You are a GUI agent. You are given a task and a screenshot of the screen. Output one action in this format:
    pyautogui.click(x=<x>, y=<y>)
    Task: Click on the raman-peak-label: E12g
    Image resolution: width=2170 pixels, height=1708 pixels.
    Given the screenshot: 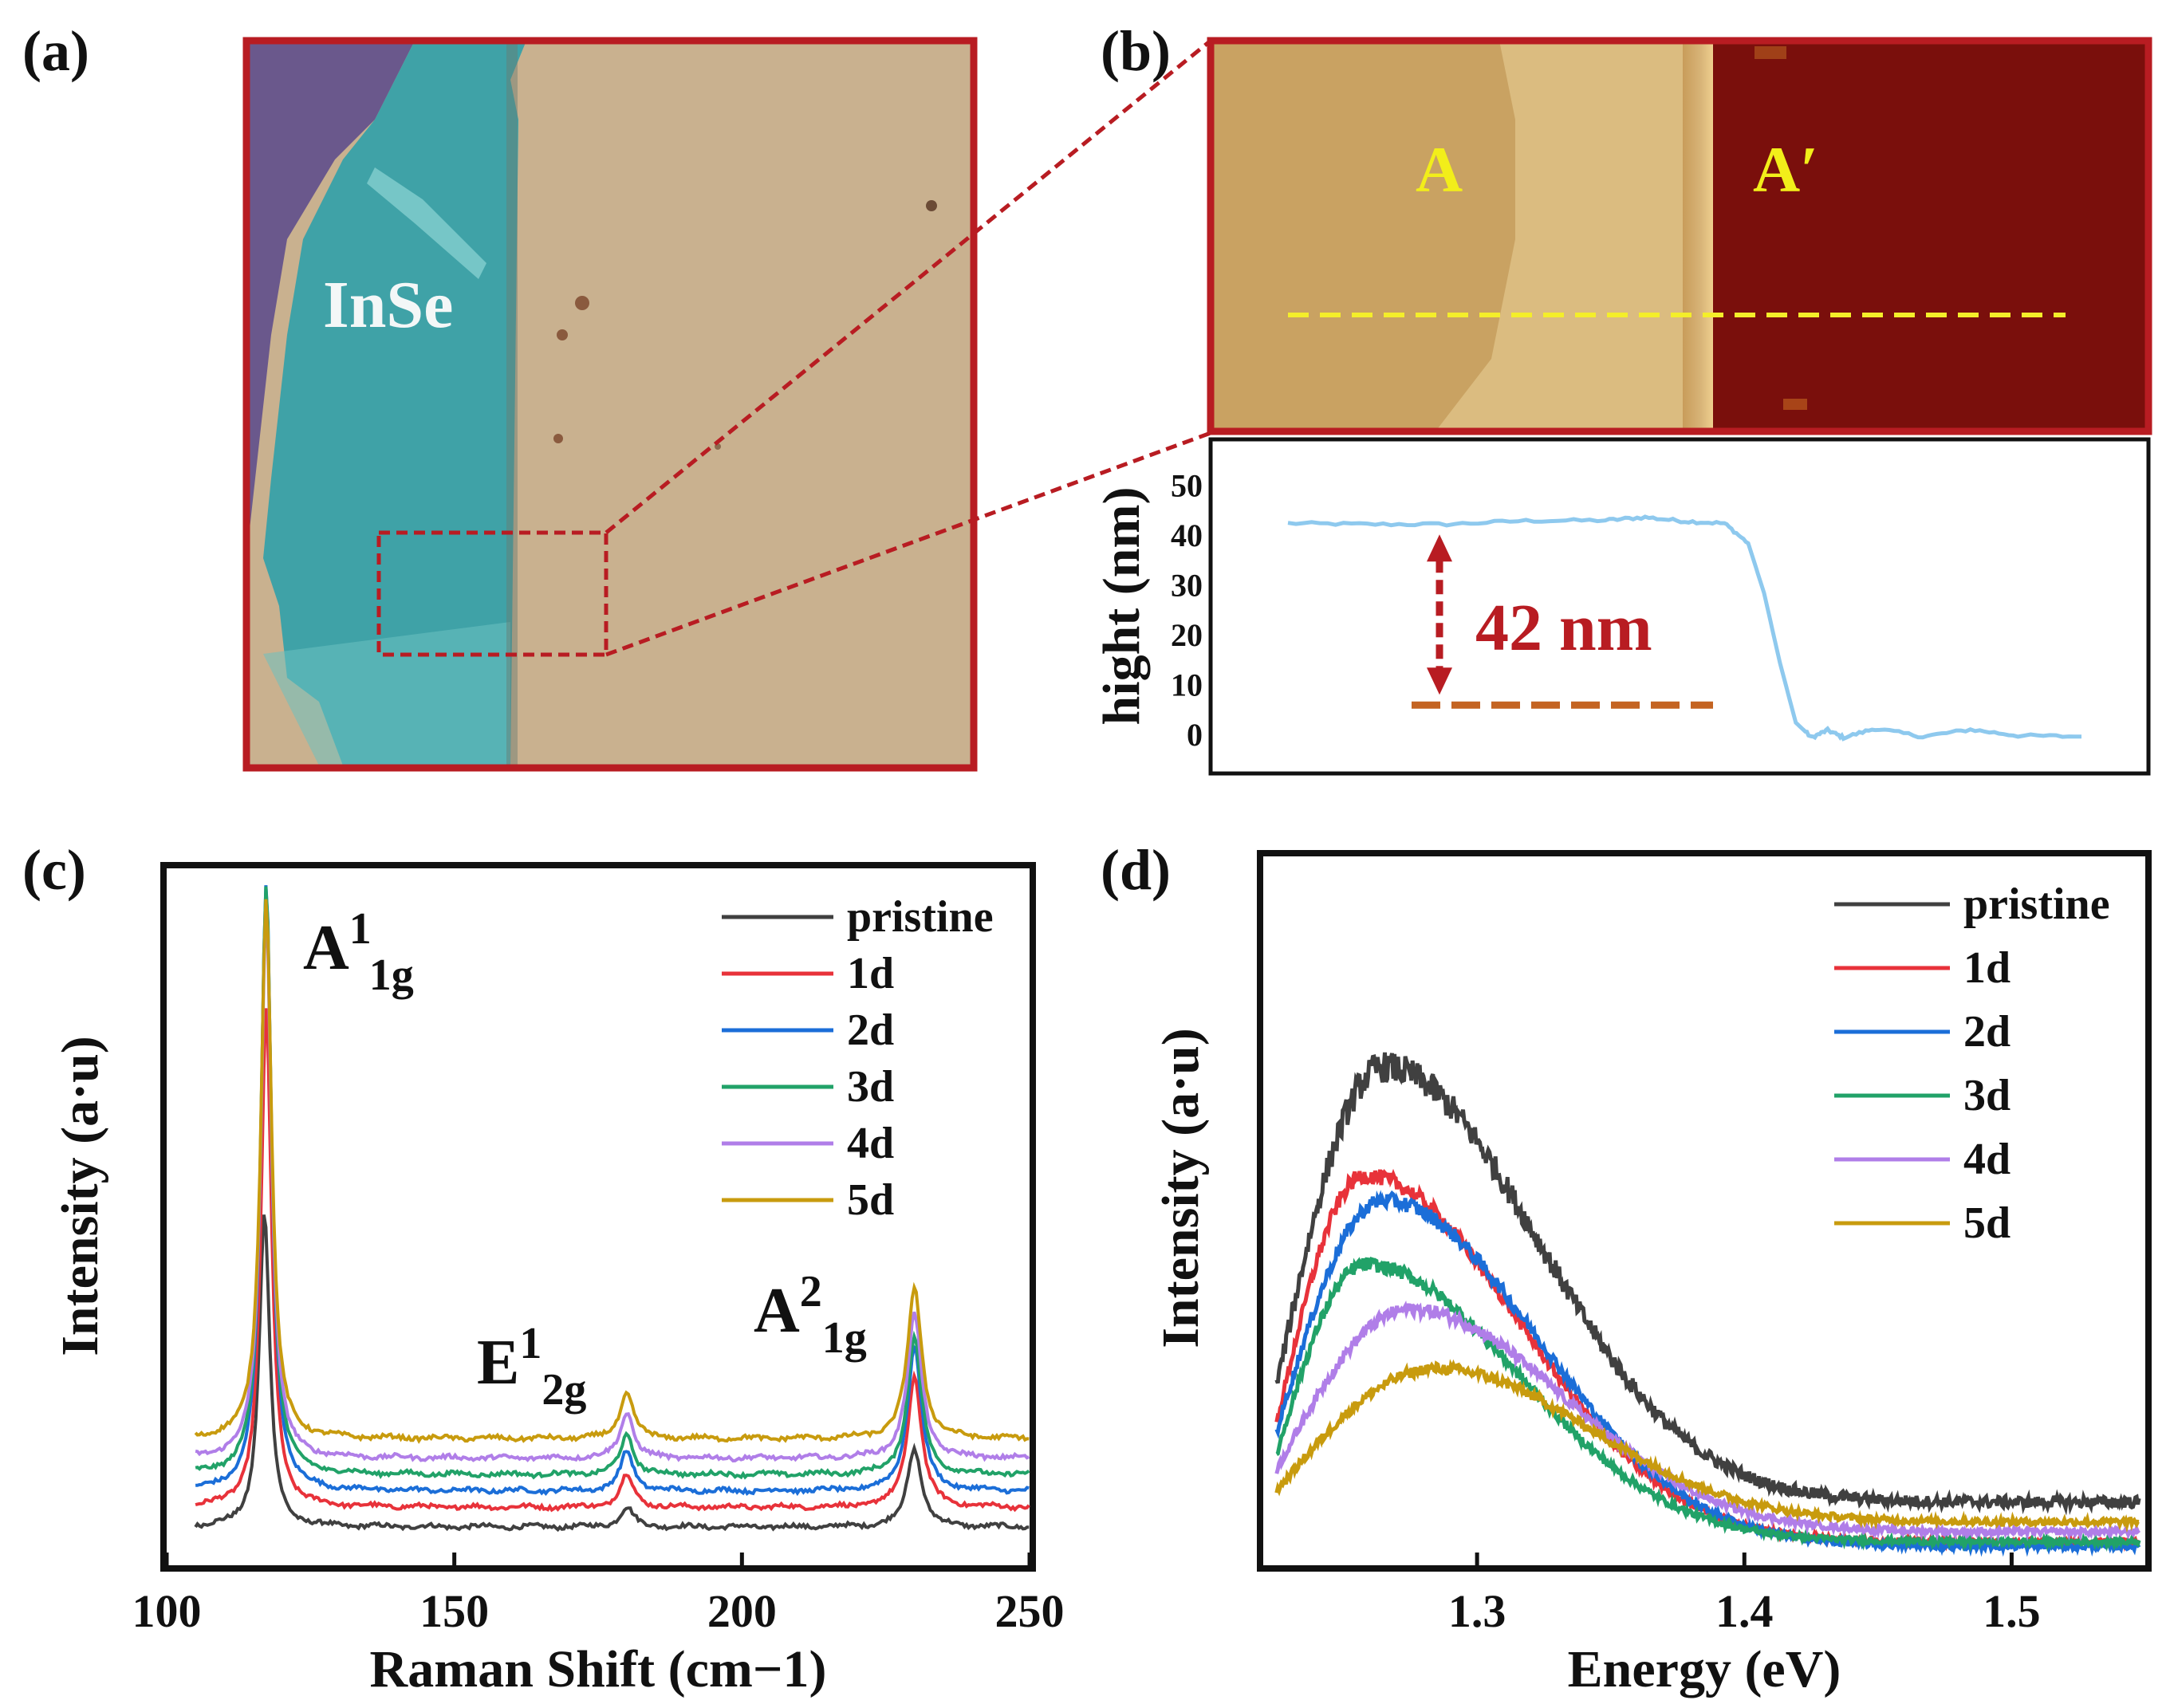 What is the action you would take?
    pyautogui.click(x=531, y=1367)
    